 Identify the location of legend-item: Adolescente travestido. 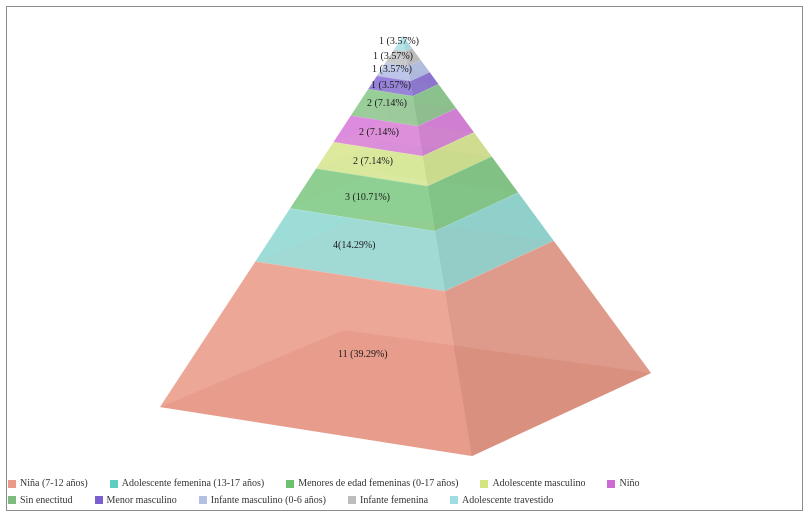
(501, 500).